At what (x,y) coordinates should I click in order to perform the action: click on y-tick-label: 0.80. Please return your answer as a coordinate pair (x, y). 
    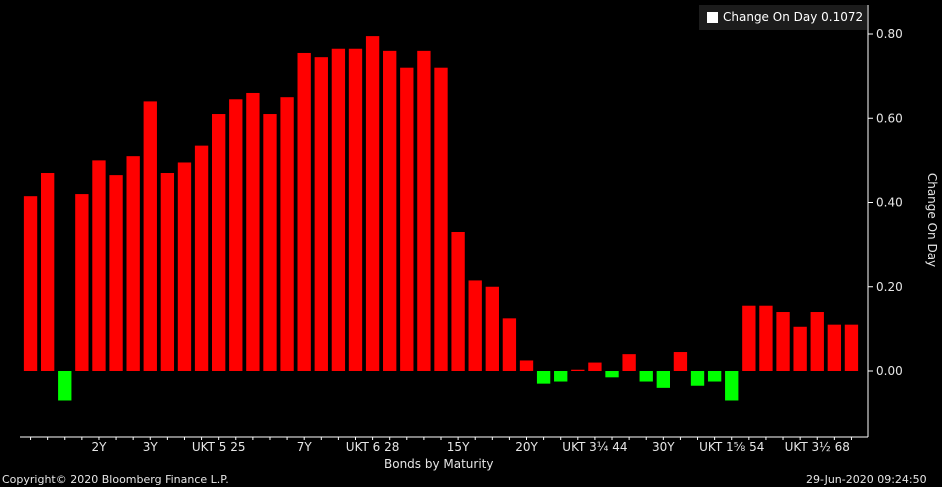
    Looking at the image, I should click on (889, 34).